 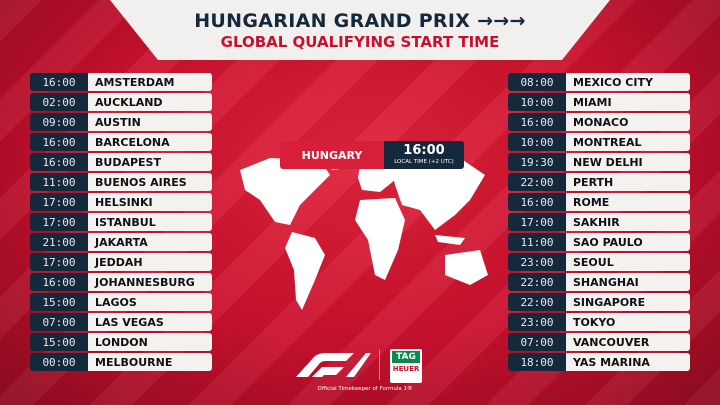 What do you see at coordinates (333, 365) in the screenshot?
I see `f1-logo` at bounding box center [333, 365].